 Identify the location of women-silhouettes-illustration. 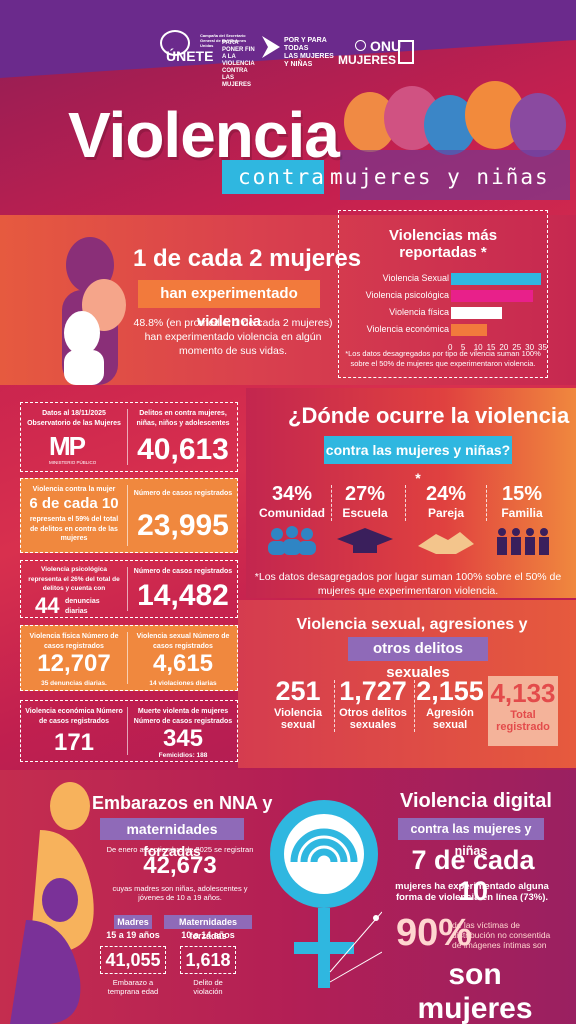
(455, 140).